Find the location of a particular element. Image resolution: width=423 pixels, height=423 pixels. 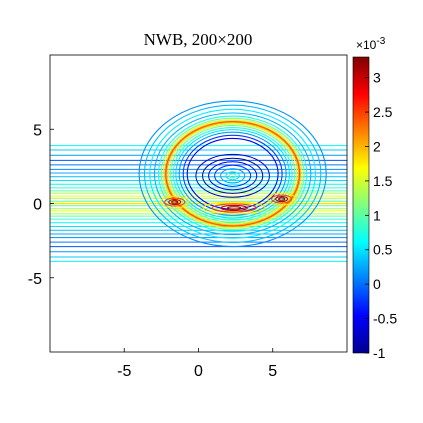

colorbar-exponent-base: ×10⁻³ is located at coordinates (371, 44).